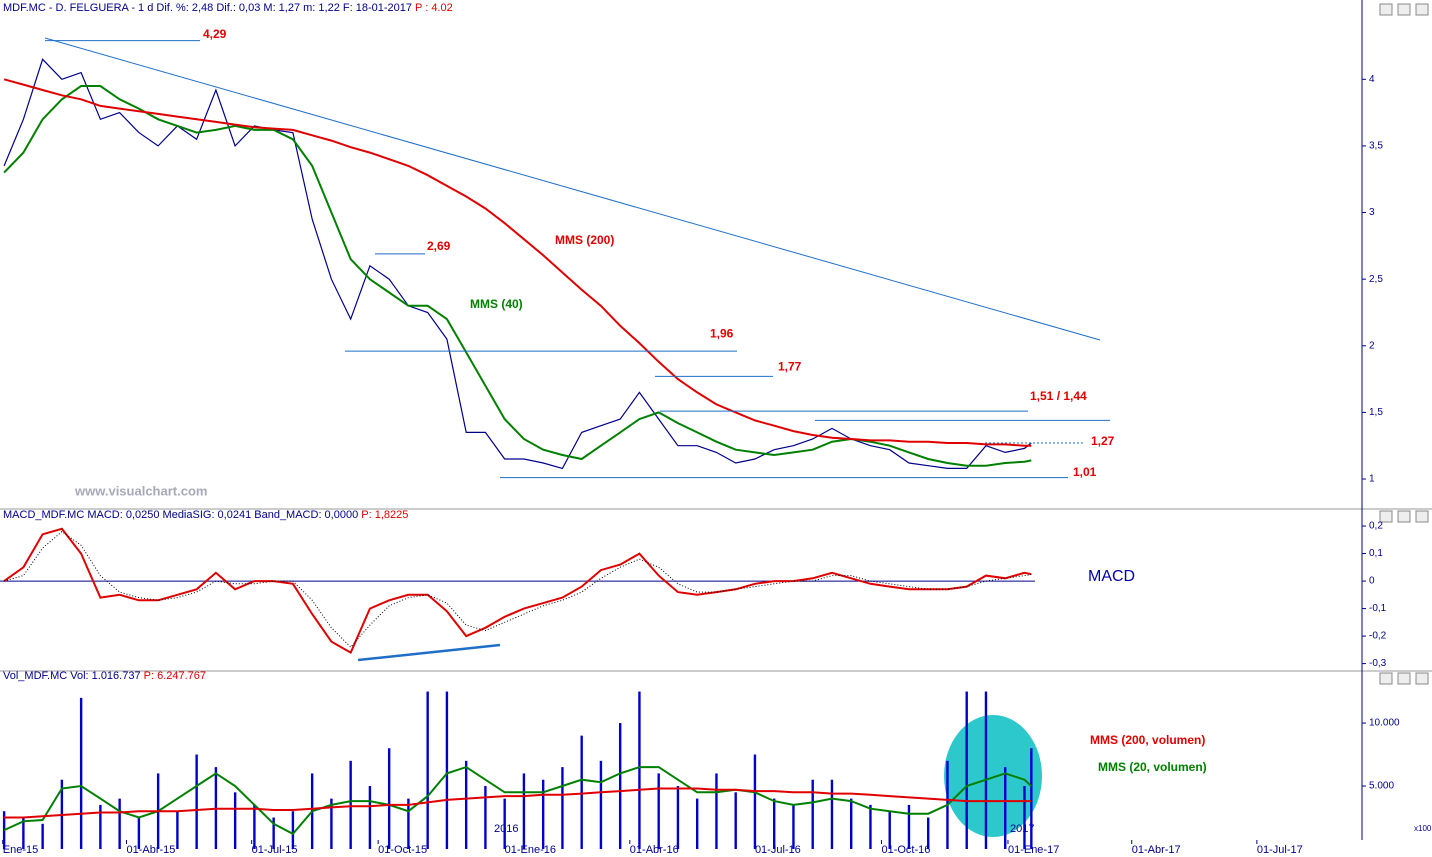 This screenshot has width=1432, height=857. What do you see at coordinates (434, 8) in the screenshot?
I see `header-price: P : 4.02` at bounding box center [434, 8].